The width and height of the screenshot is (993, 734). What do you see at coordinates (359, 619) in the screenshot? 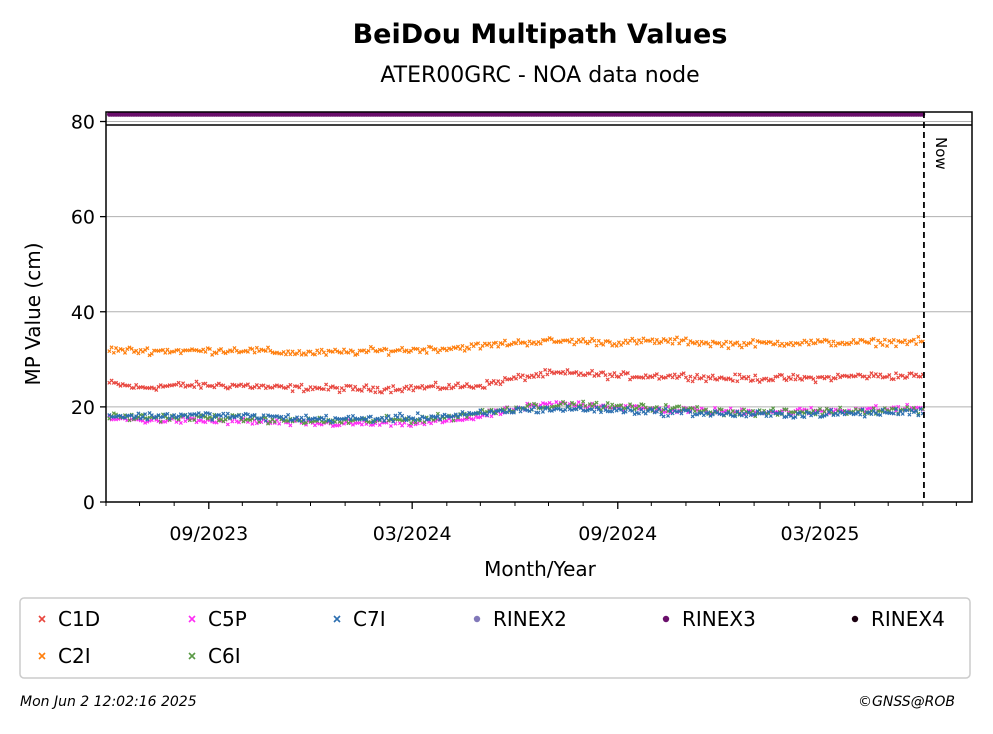
I see `legend-item-c7i: C7I` at bounding box center [359, 619].